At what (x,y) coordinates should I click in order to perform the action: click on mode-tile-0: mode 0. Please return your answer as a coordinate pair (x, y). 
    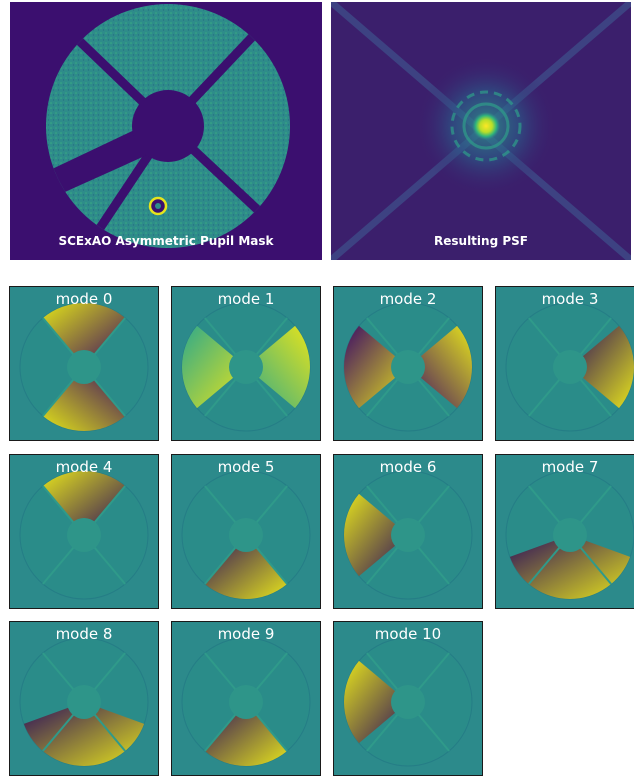
    Looking at the image, I should click on (84, 363).